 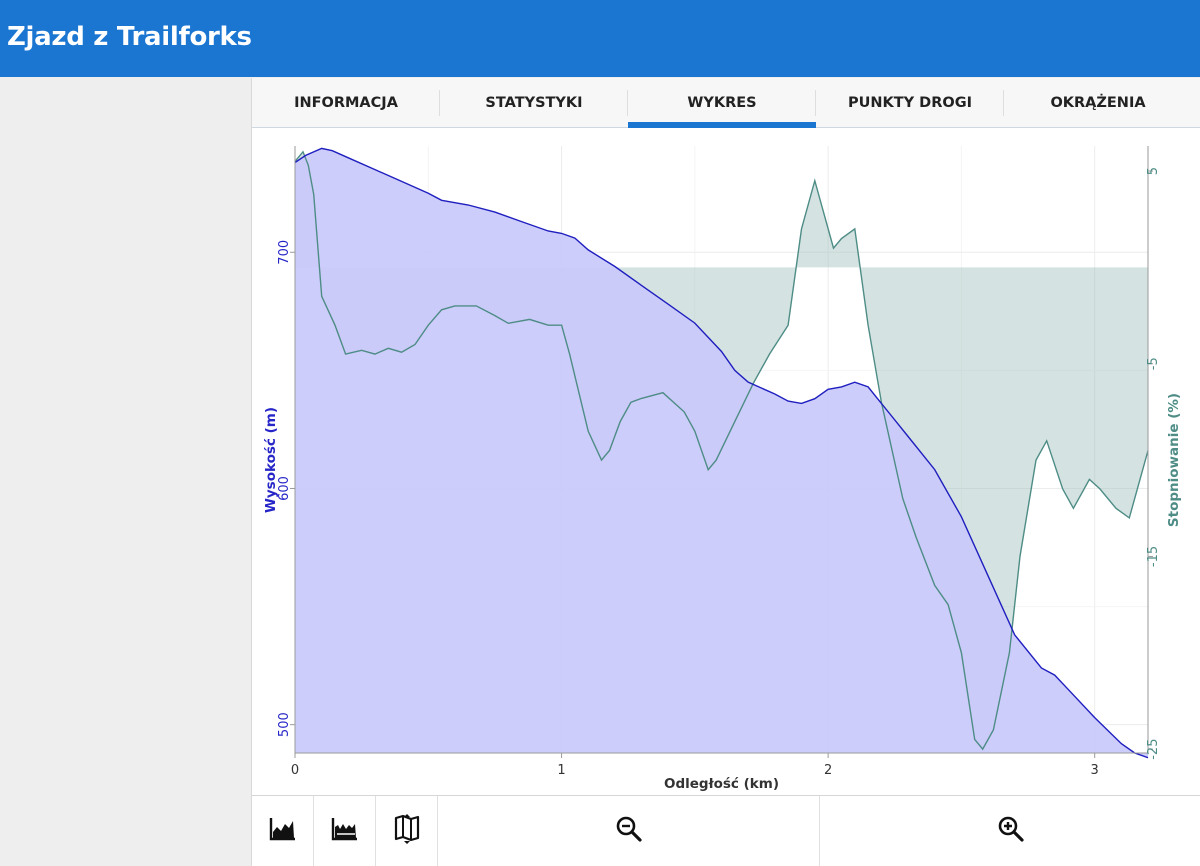 What do you see at coordinates (1095, 770) in the screenshot?
I see `x-tick-label: 3` at bounding box center [1095, 770].